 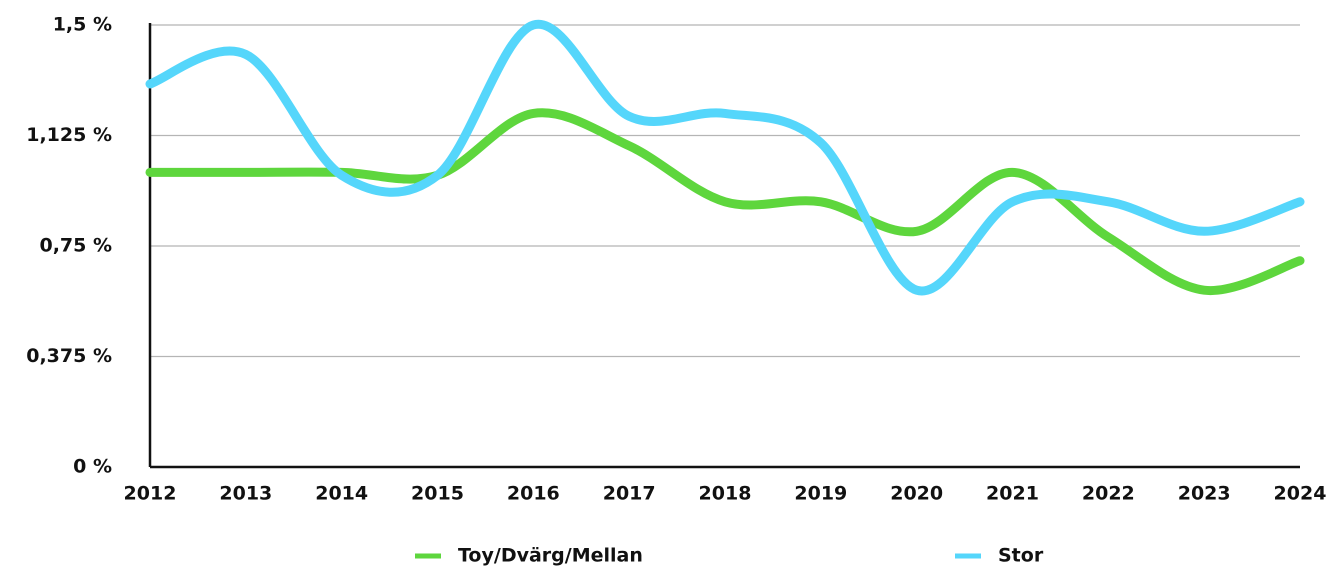 What do you see at coordinates (341, 494) in the screenshot?
I see `x-tick-label: 2014` at bounding box center [341, 494].